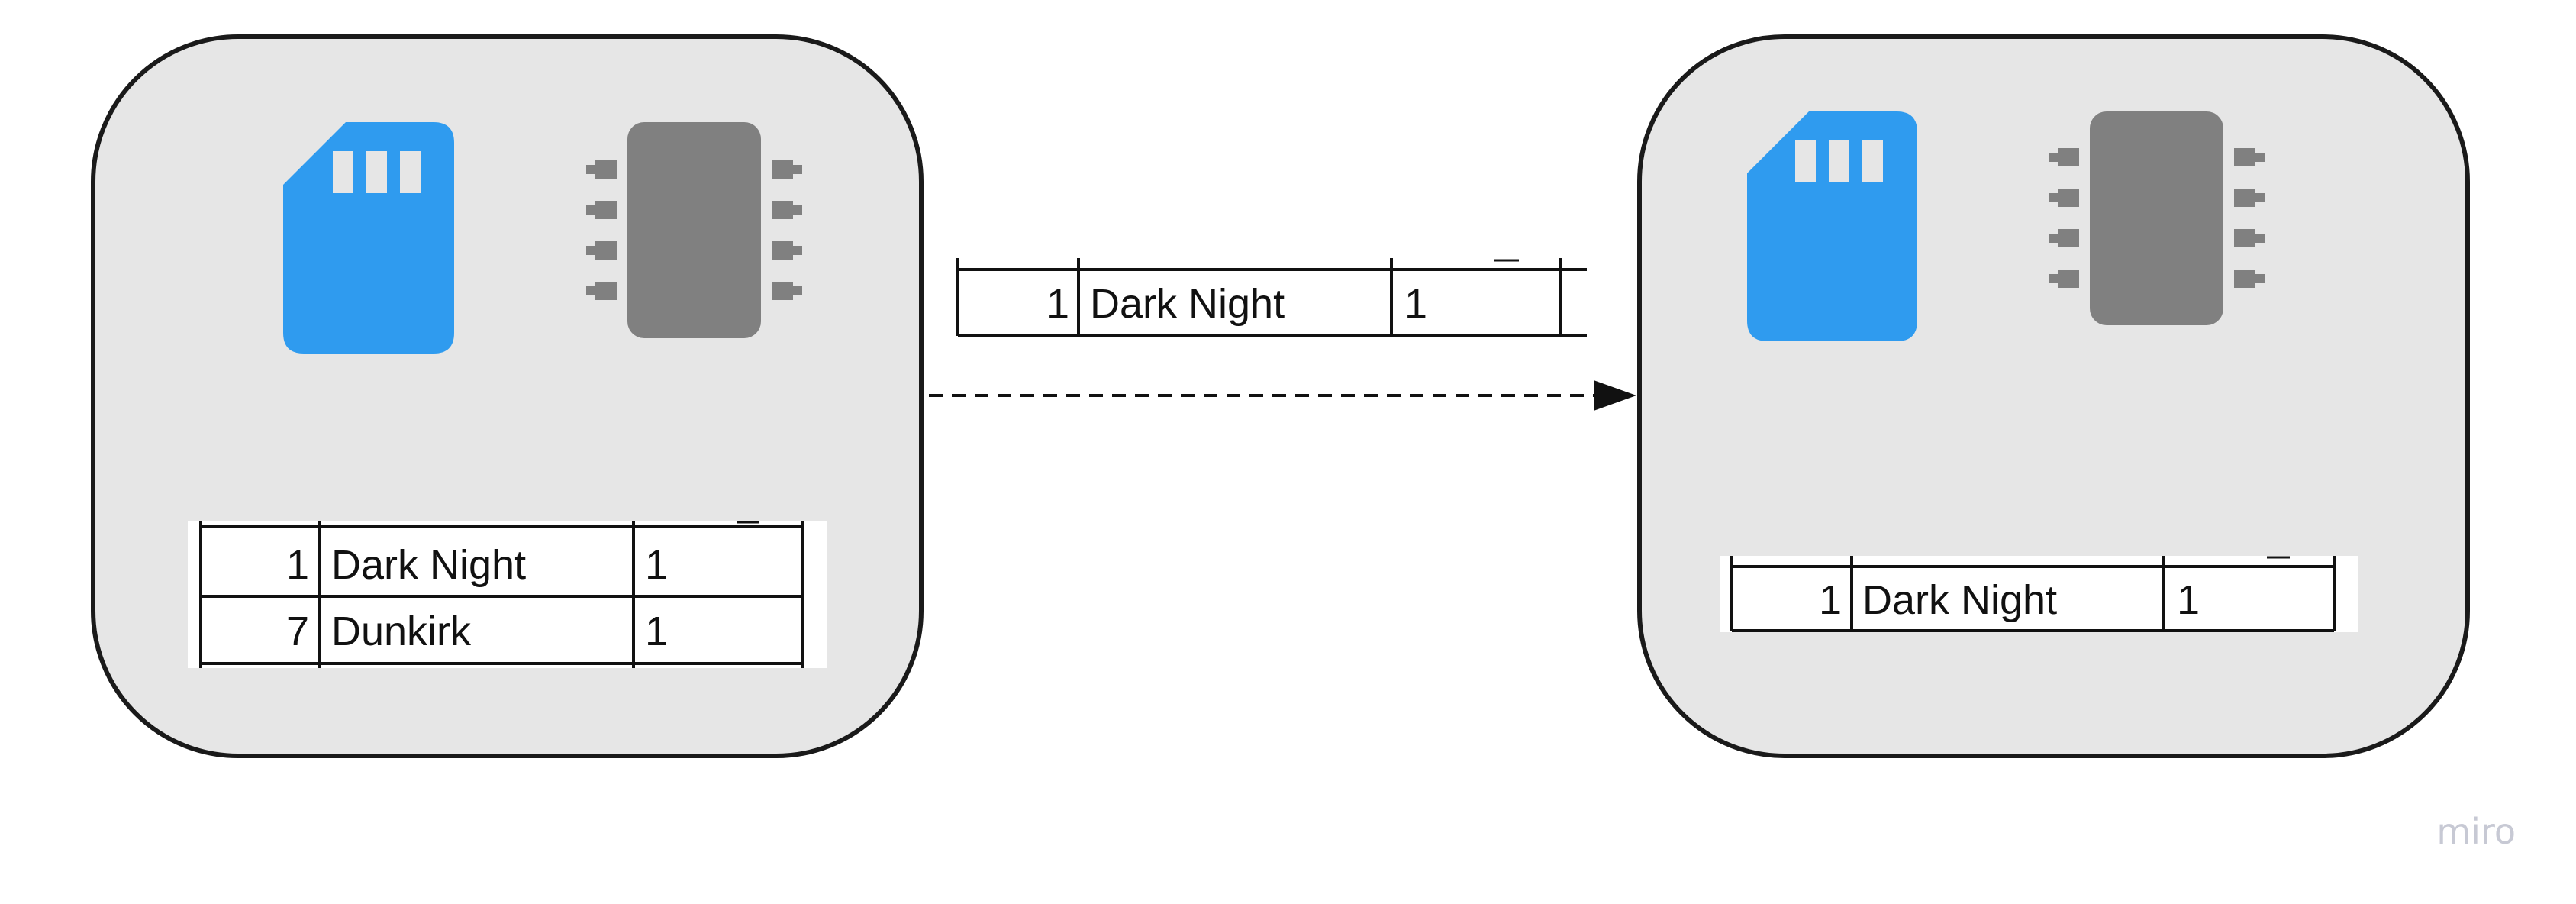  Describe the element at coordinates (297, 631) in the screenshot. I see `row-id: 7` at that location.